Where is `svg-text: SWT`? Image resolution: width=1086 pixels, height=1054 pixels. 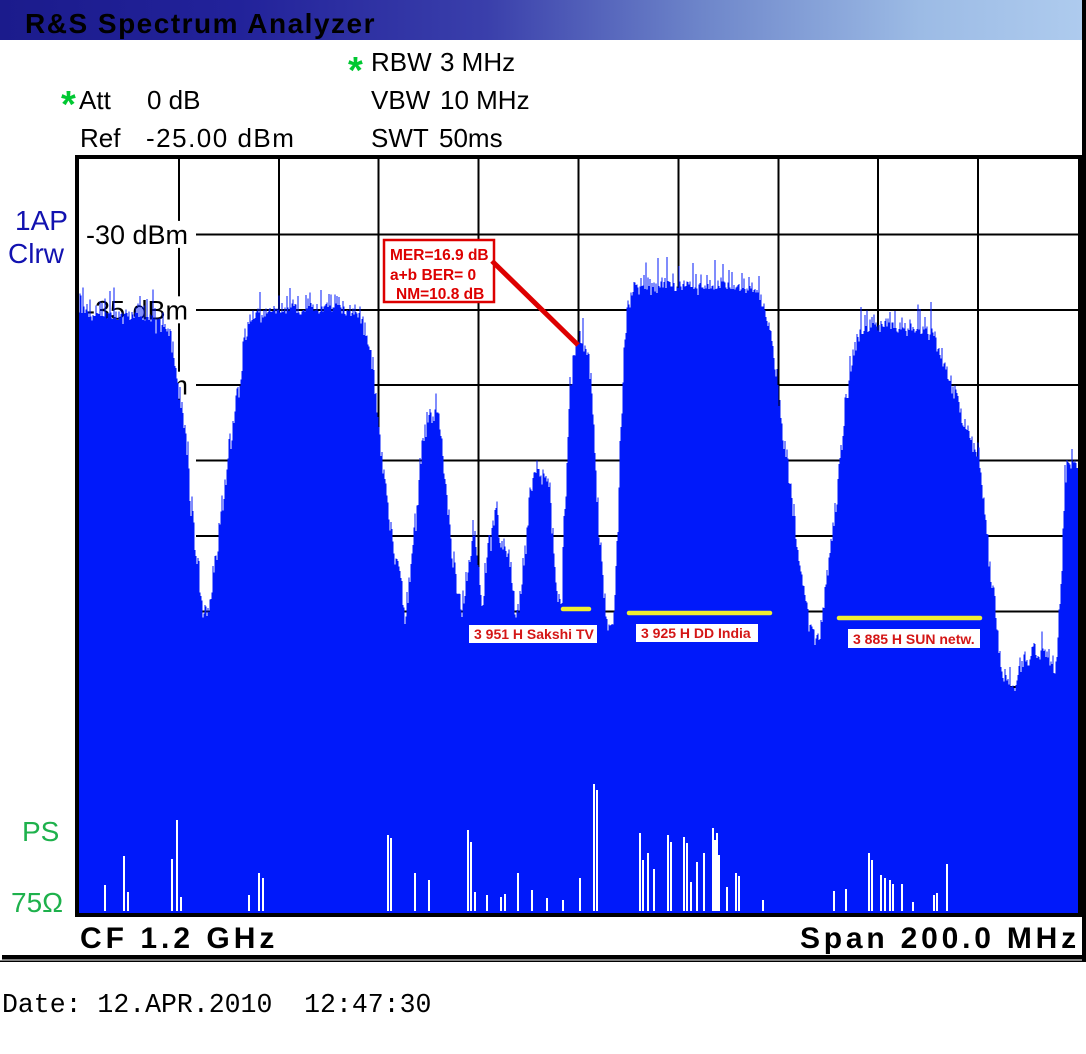 svg-text: SWT is located at coordinates (400, 138).